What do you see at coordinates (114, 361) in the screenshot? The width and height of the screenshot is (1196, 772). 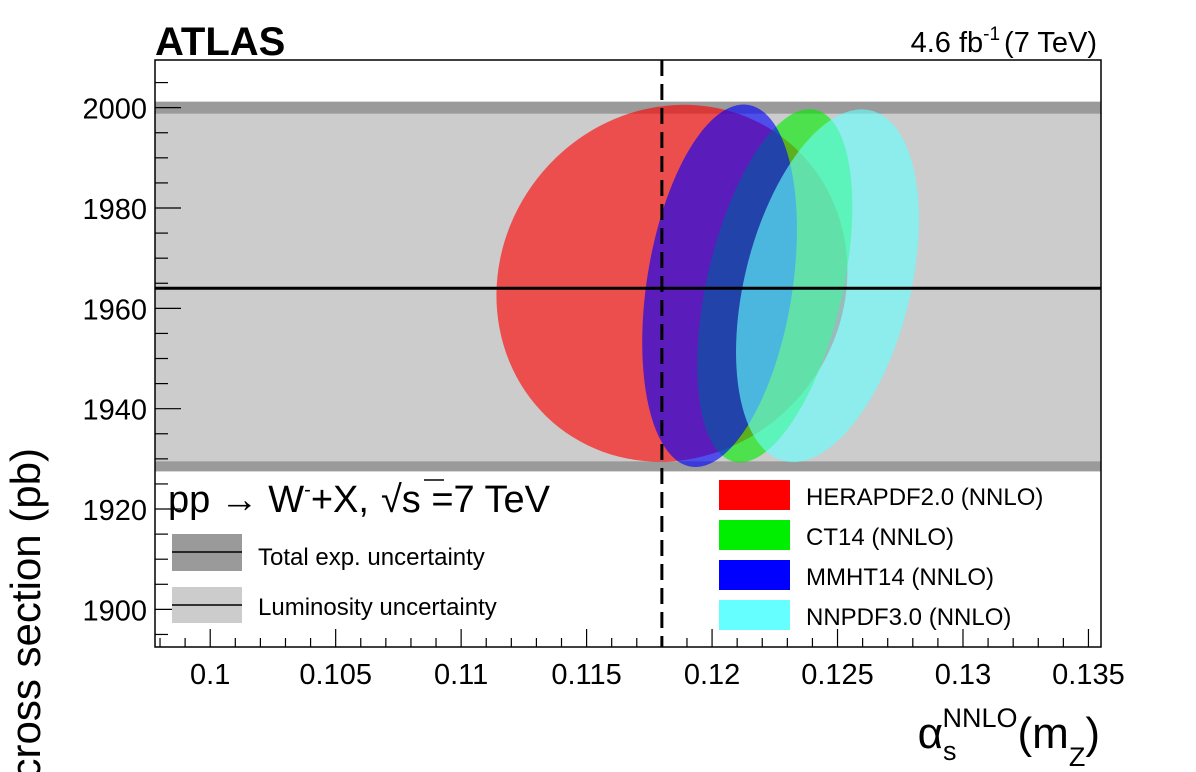 I see `y-axis-tick-labels: 1900 1920 1940 1960 1980 2000` at bounding box center [114, 361].